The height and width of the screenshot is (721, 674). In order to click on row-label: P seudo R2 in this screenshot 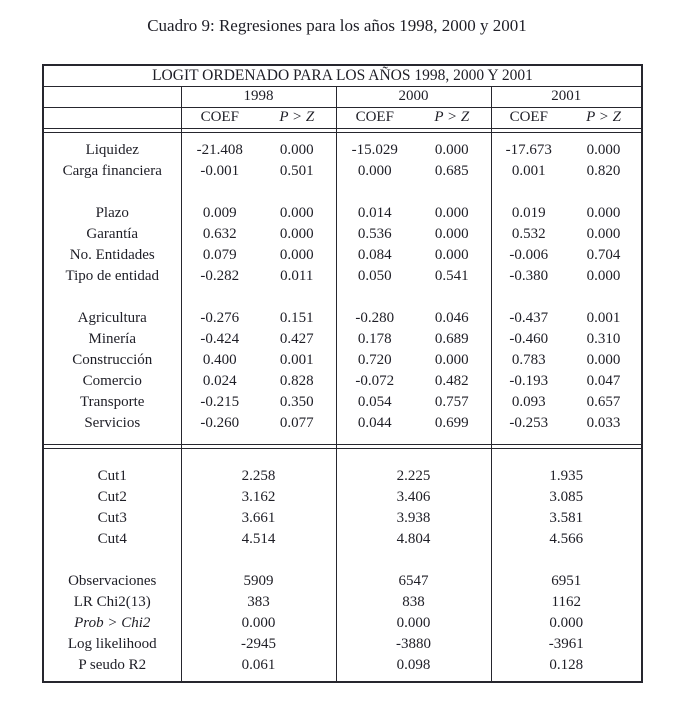, I will do `click(112, 665)`.